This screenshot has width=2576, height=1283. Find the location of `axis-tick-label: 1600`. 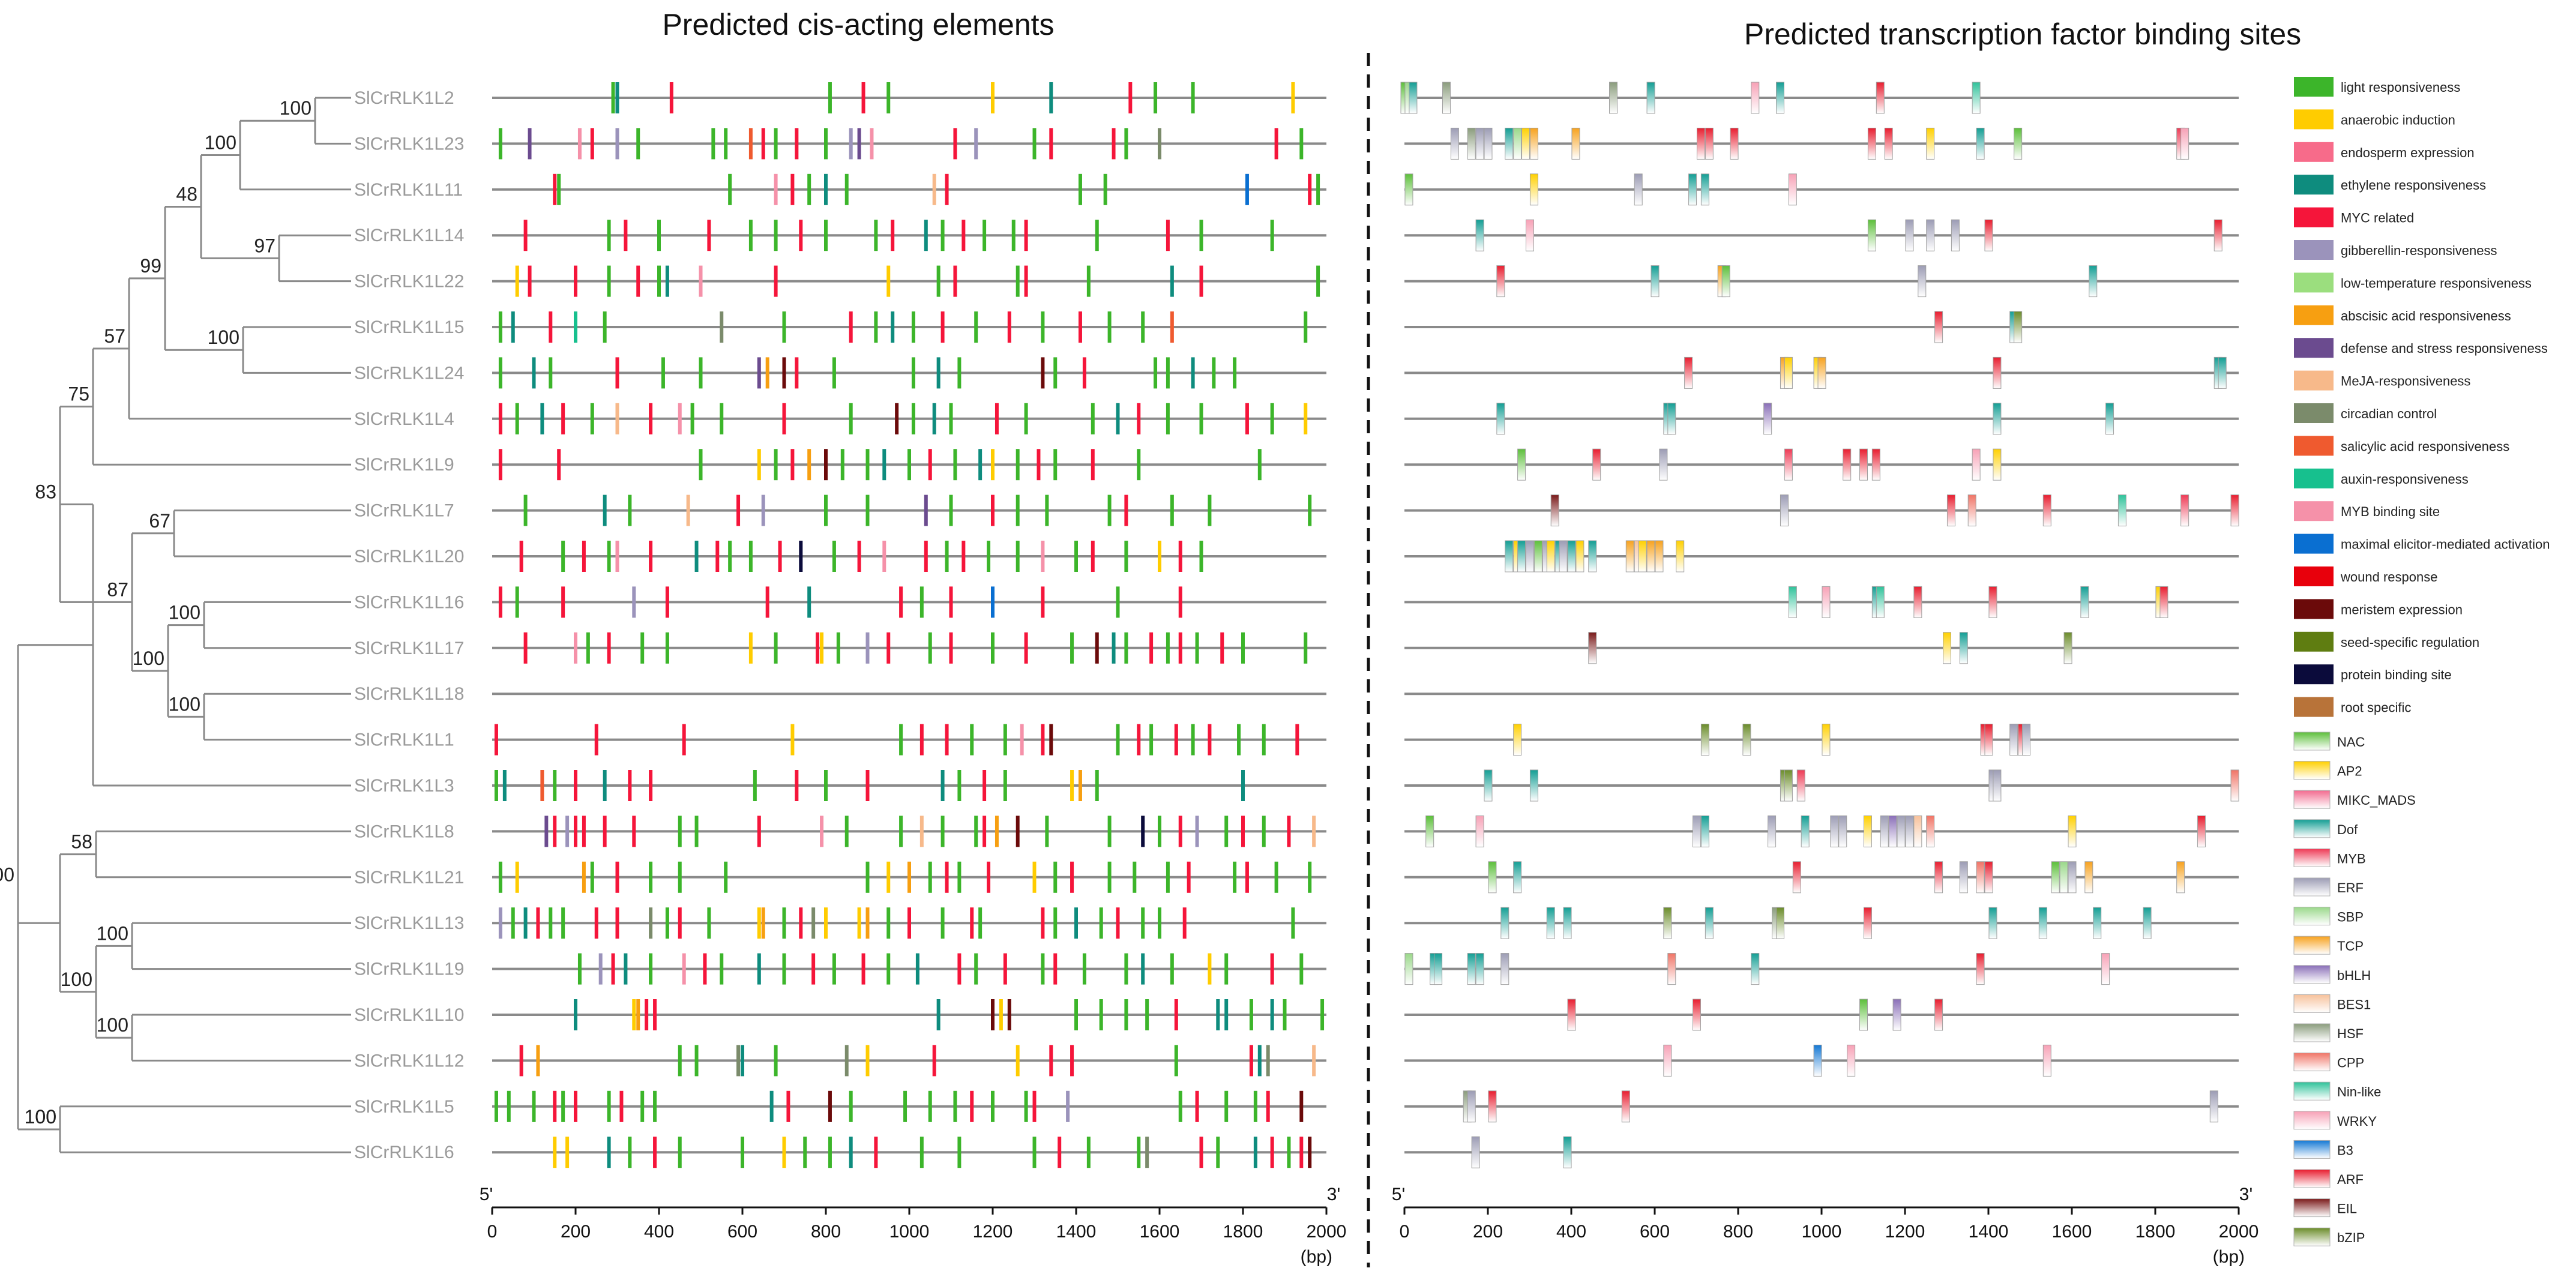

axis-tick-label: 1600 is located at coordinates (2072, 1232).